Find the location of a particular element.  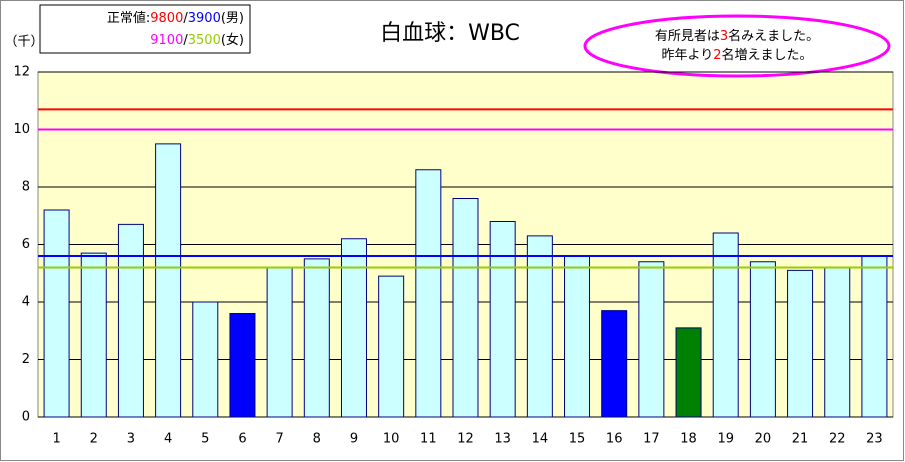

text-segment: 正常値: is located at coordinates (128, 18).